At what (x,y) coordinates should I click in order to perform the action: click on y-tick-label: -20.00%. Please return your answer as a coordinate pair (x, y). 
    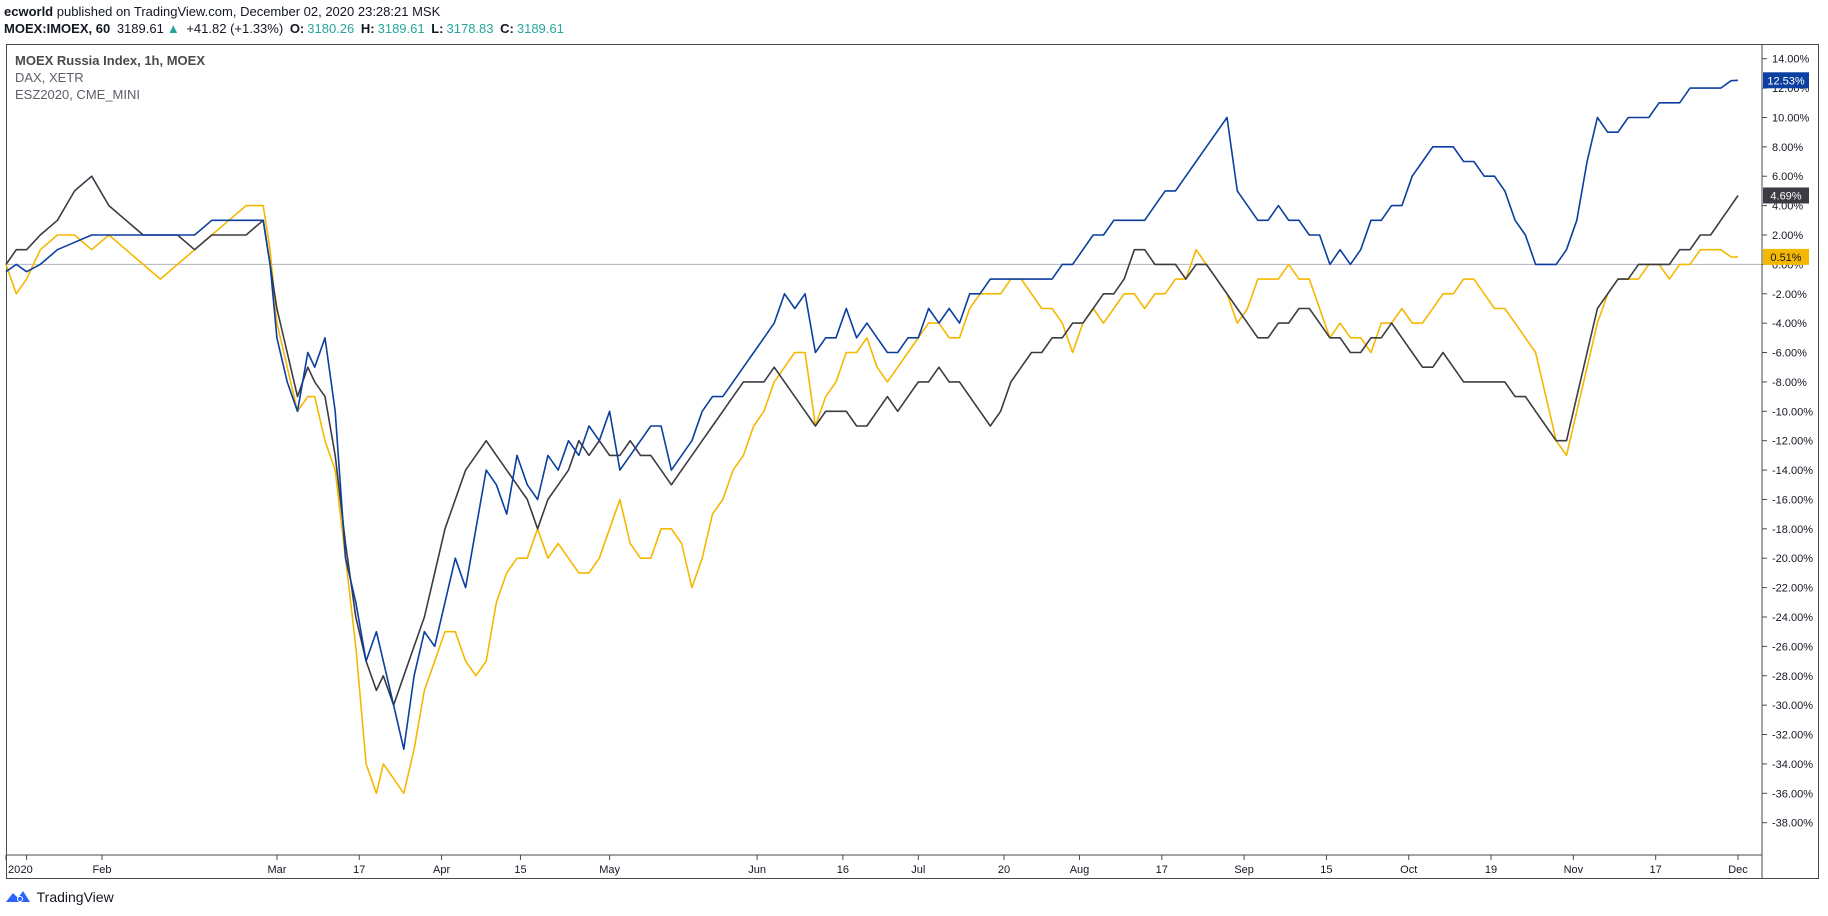
    Looking at the image, I should click on (1792, 559).